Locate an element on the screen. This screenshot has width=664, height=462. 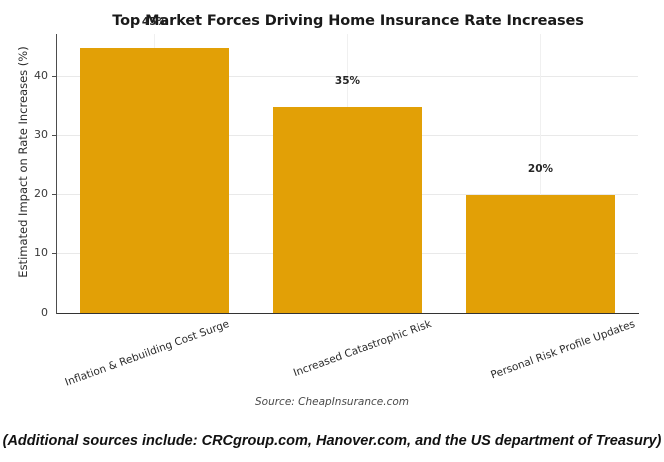
y-tick-label-0: 0 is located at coordinates (44, 312).